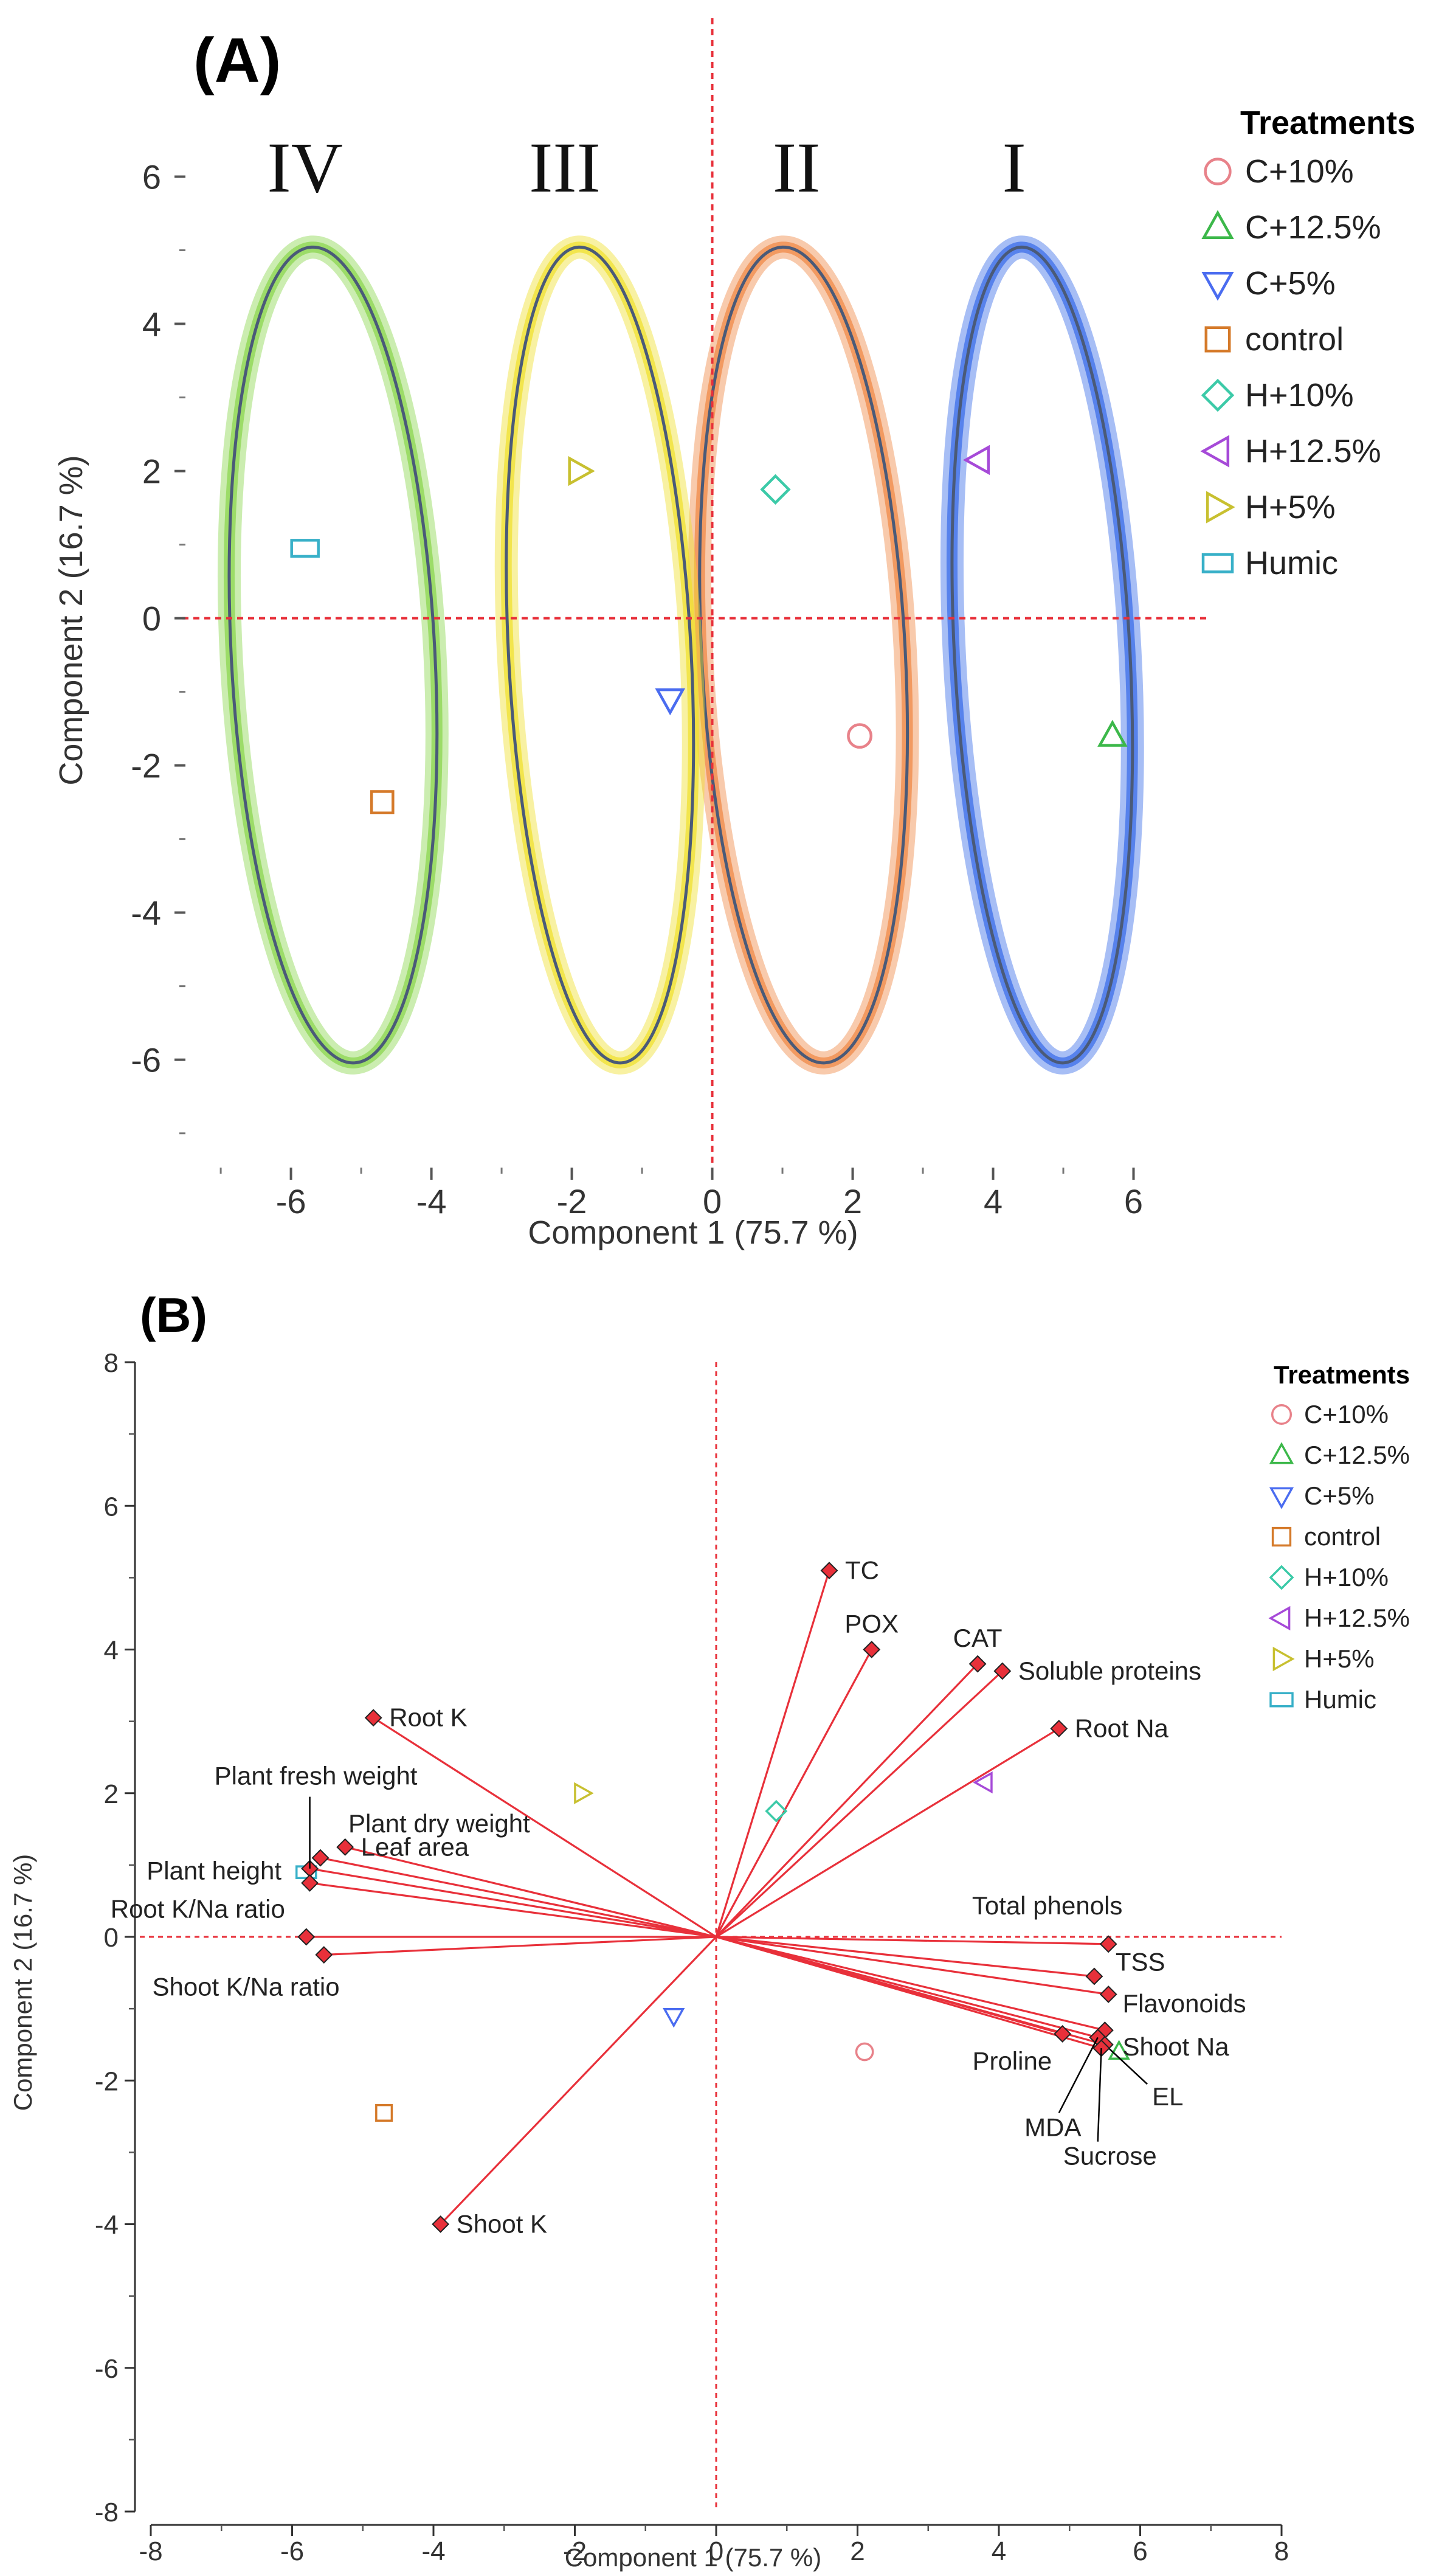  What do you see at coordinates (545, 1827) in the screenshot?
I see `vector-root-k` at bounding box center [545, 1827].